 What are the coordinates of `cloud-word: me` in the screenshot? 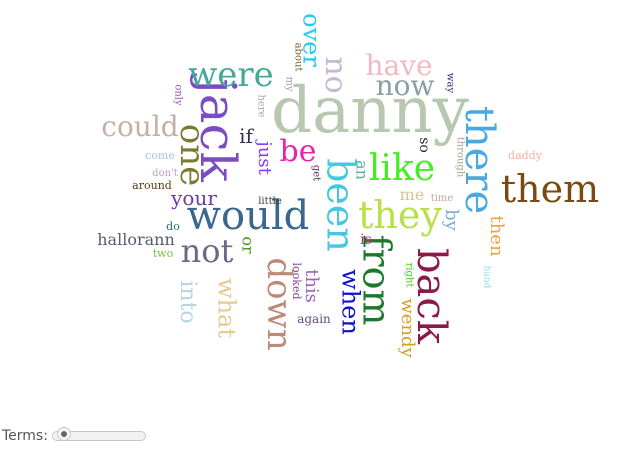 It's located at (412, 194).